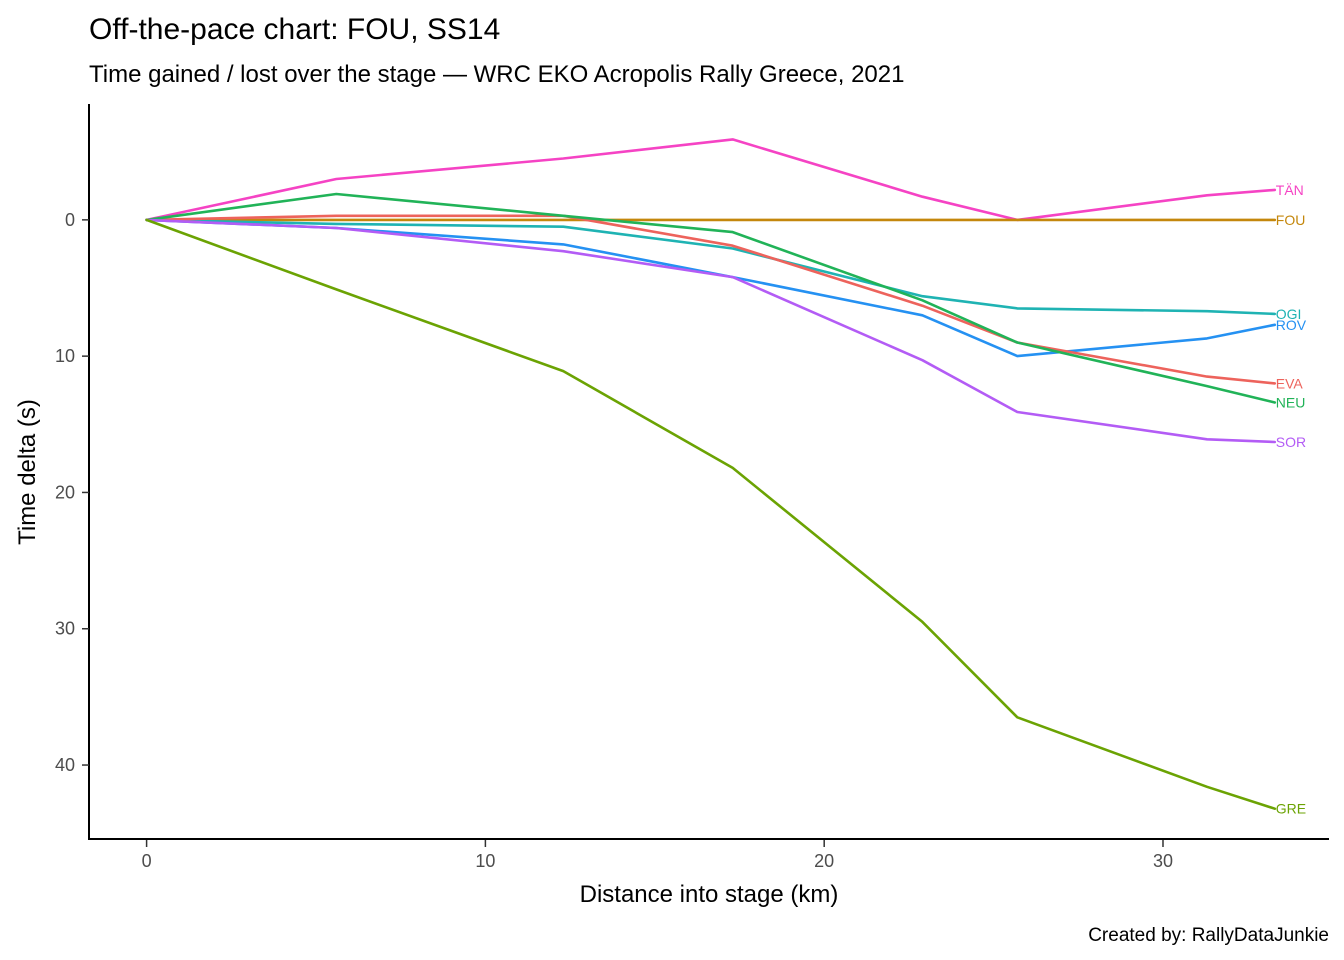 Image resolution: width=1344 pixels, height=960 pixels. I want to click on x-tick-label: 20, so click(824, 861).